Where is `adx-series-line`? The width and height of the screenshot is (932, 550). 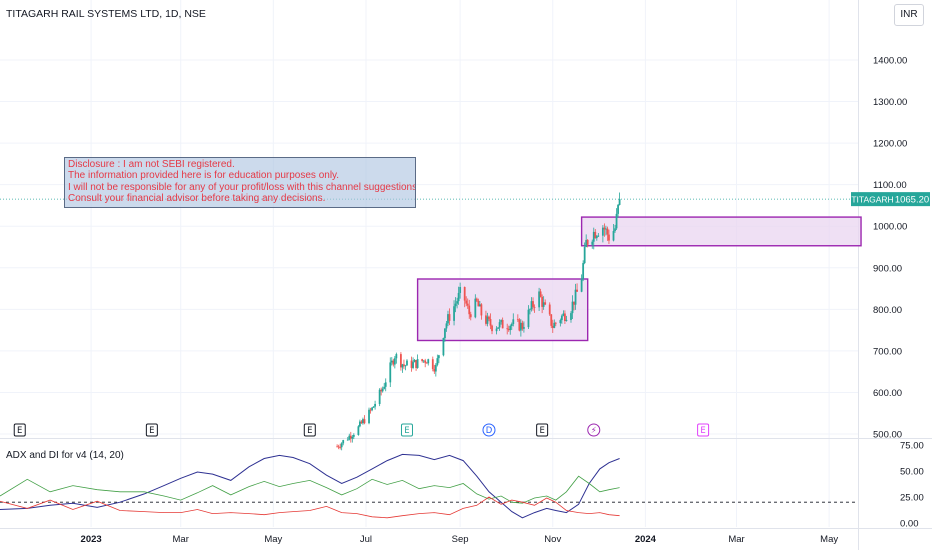 adx-series-line is located at coordinates (310, 489).